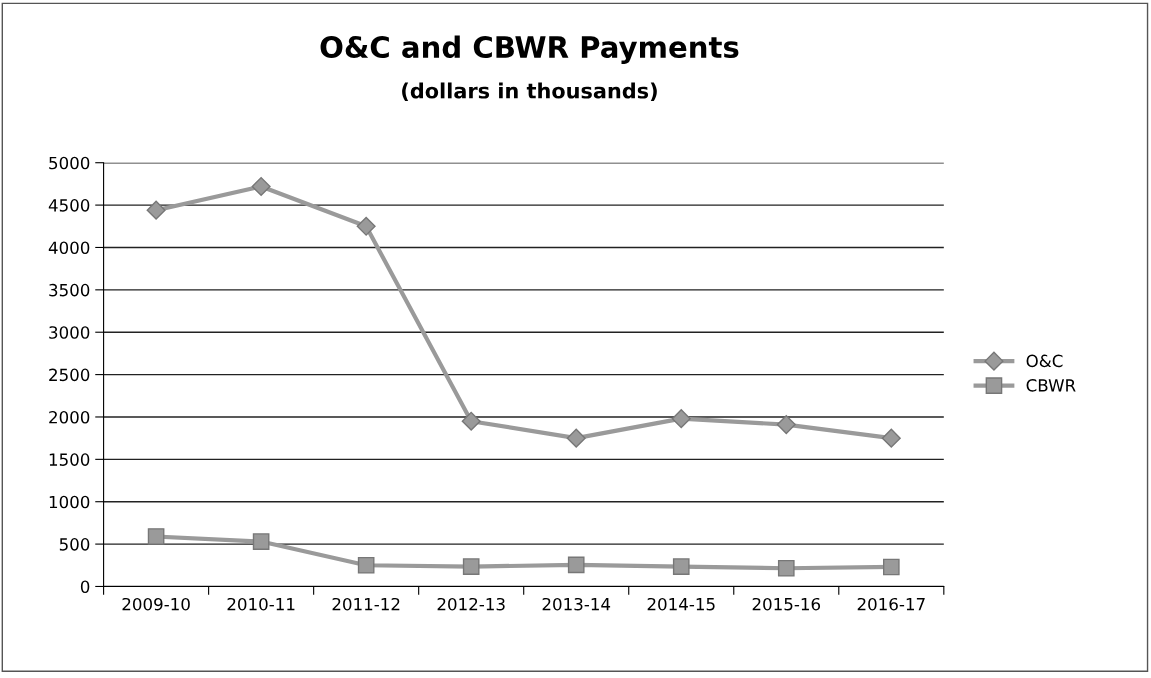 This screenshot has width=1151, height=678. What do you see at coordinates (471, 604) in the screenshot?
I see `x-tick-label: 2012-13` at bounding box center [471, 604].